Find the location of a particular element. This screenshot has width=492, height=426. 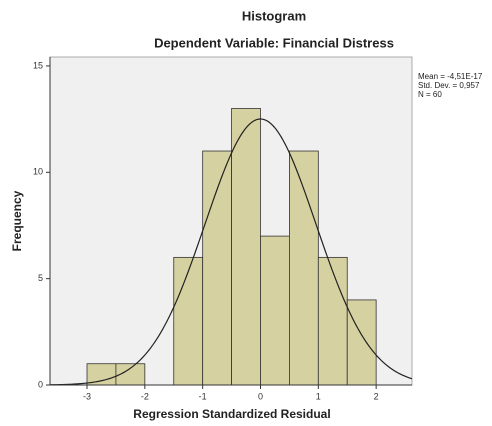

x-tick-label: -1 is located at coordinates (203, 396).